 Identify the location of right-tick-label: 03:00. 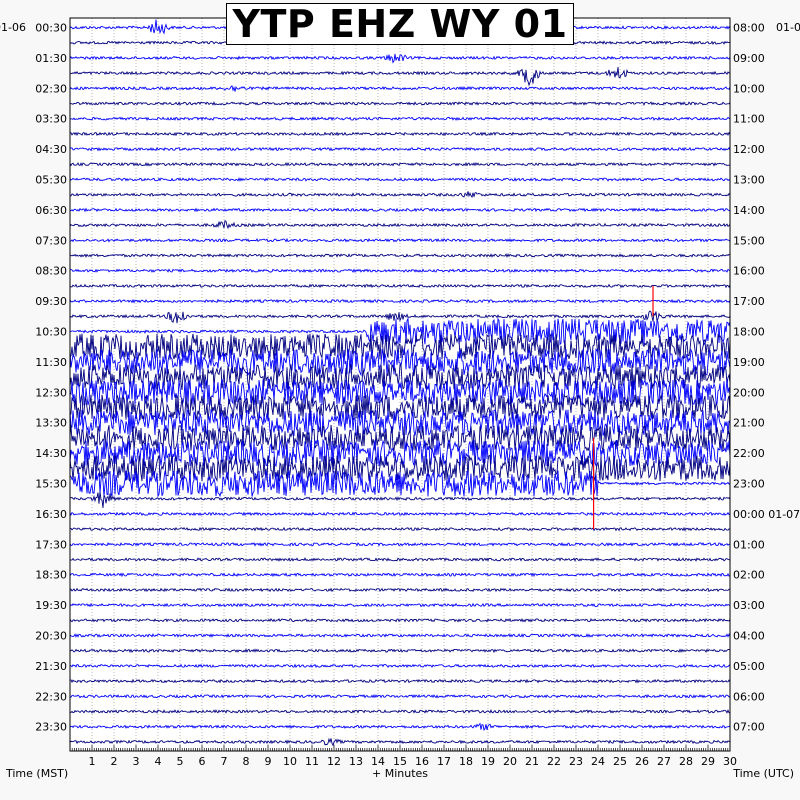
(749, 605).